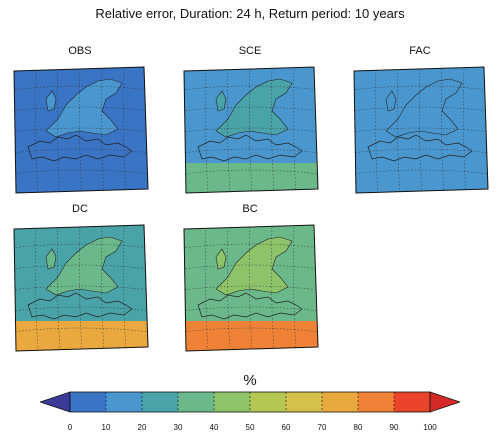 Image resolution: width=500 pixels, height=436 pixels. What do you see at coordinates (70, 427) in the screenshot?
I see `colorbar-tick-label: 0` at bounding box center [70, 427].